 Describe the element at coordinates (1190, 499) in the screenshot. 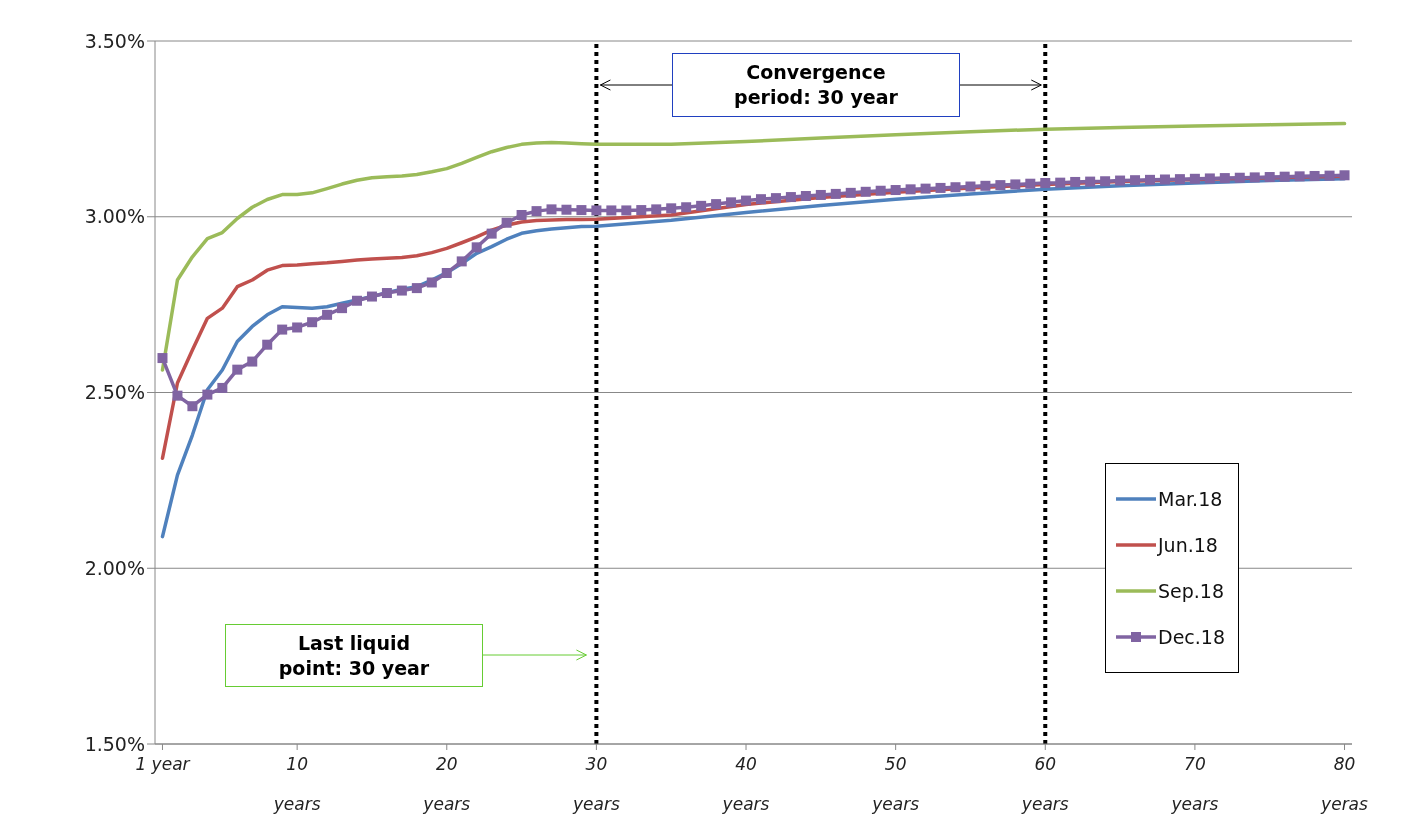

I see `legend-label: Mar.18` at that location.